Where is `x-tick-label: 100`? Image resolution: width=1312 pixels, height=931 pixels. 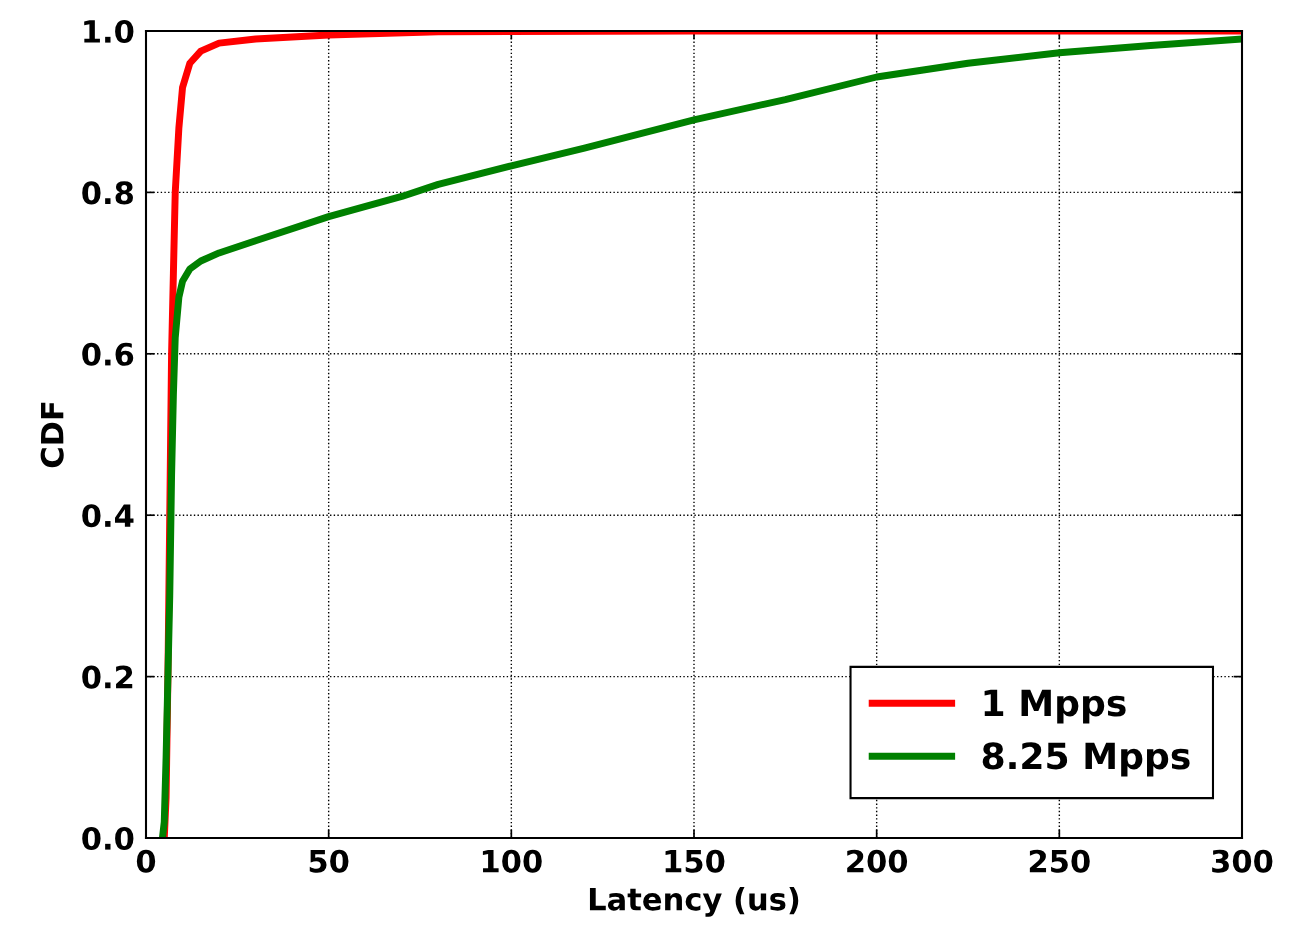 x-tick-label: 100 is located at coordinates (512, 861).